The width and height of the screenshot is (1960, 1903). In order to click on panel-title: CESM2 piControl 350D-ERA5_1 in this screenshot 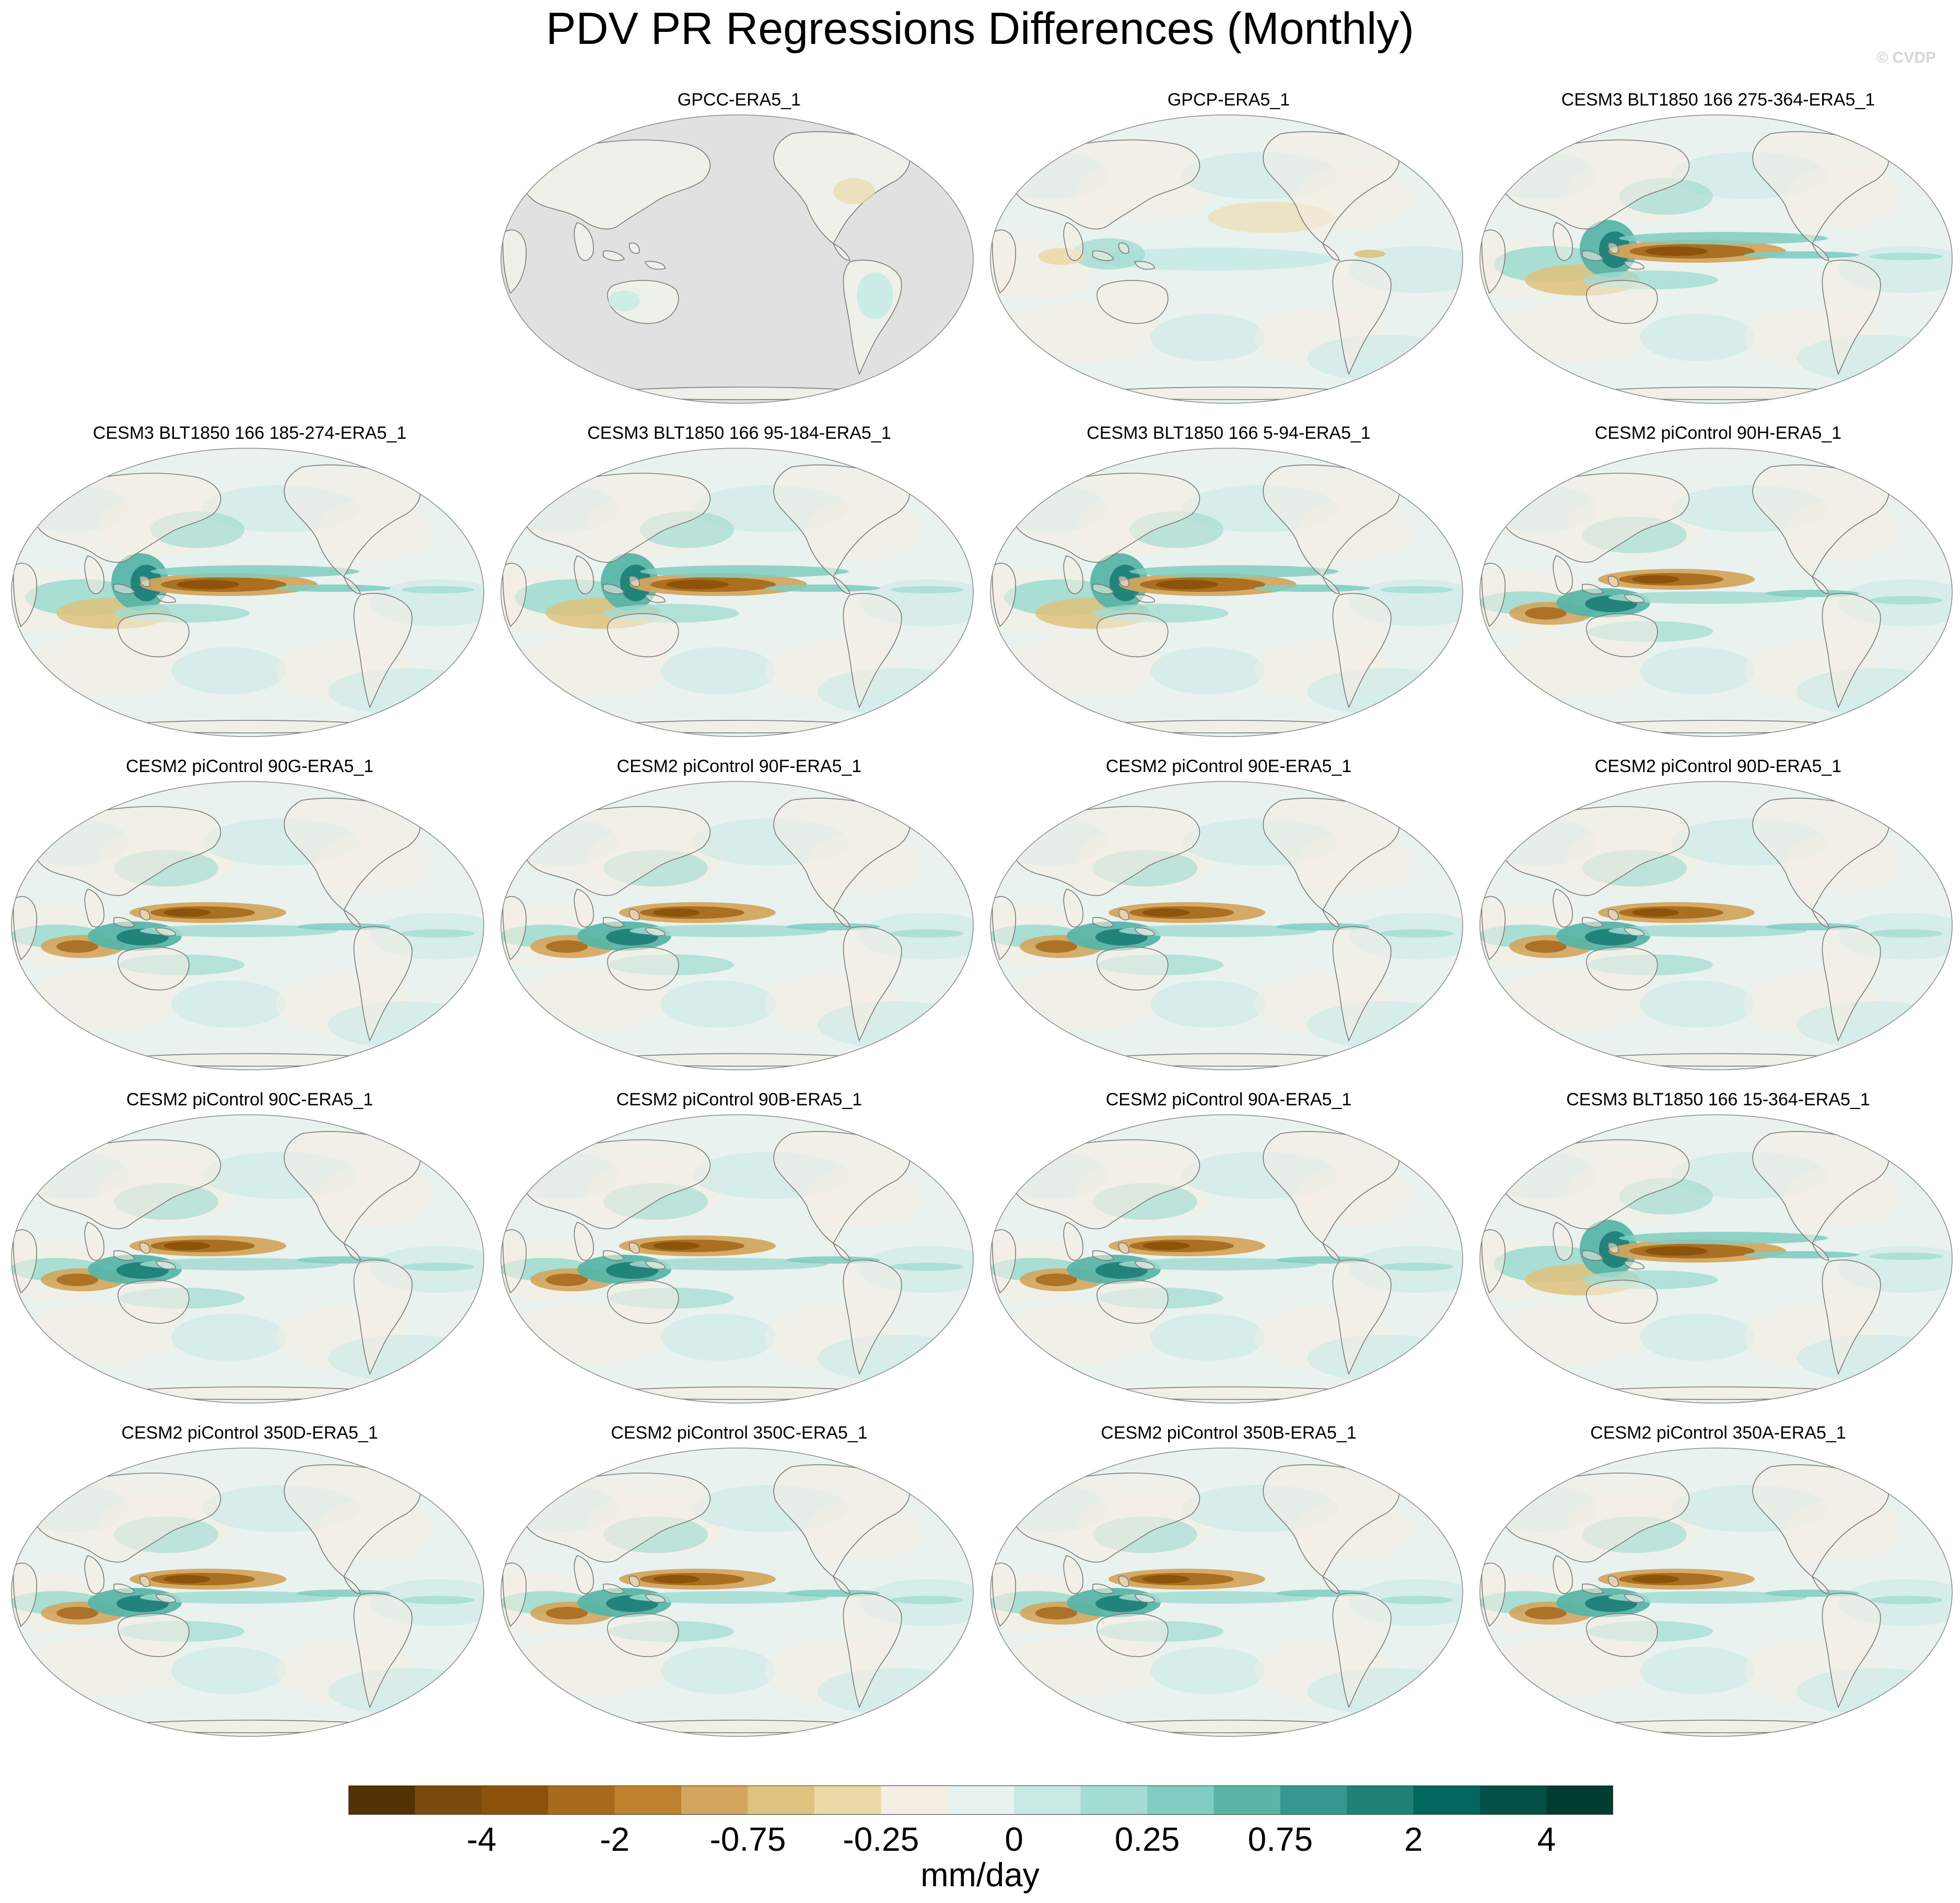, I will do `click(249, 1433)`.